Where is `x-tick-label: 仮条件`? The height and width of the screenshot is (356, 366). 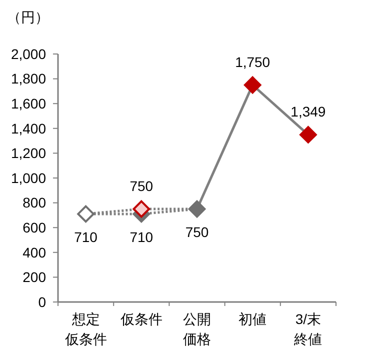
x-tick-label: 仮条件 is located at coordinates (140, 319).